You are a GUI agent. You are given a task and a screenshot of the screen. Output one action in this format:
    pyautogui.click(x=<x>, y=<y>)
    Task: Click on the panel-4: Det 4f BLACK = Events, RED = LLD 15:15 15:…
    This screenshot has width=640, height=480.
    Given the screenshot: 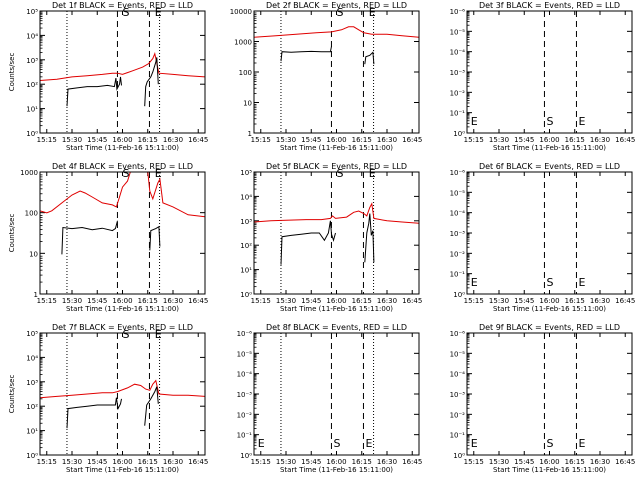 What is the action you would take?
    pyautogui.click(x=108, y=237)
    